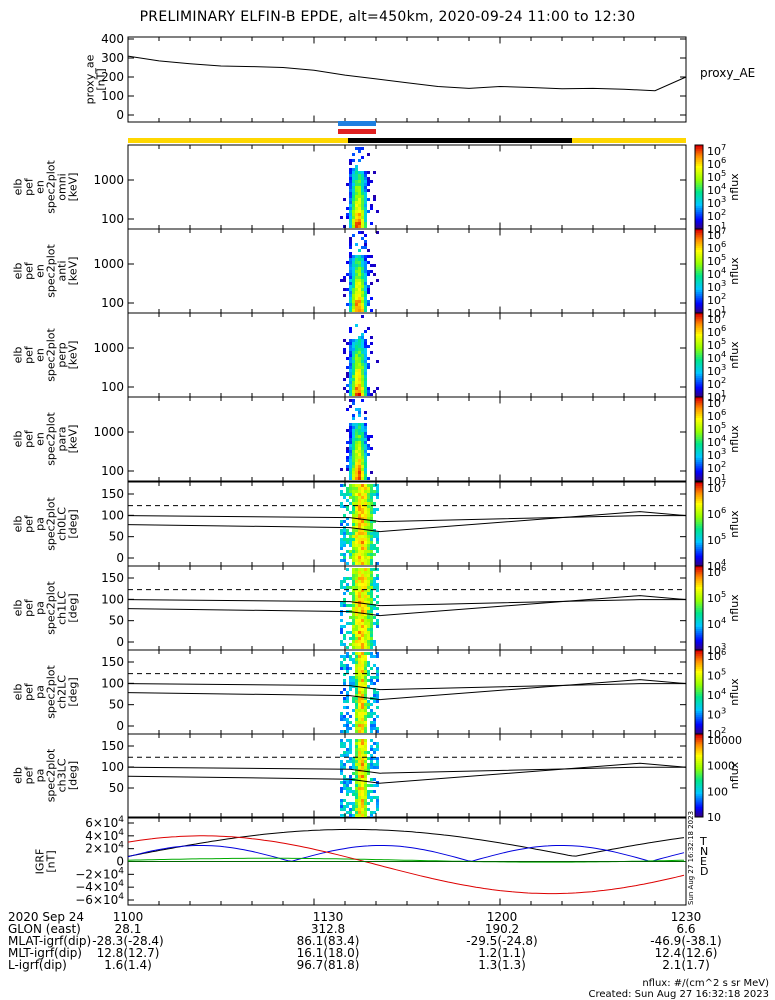  I want to click on loss-cone-upper, so click(407, 773).